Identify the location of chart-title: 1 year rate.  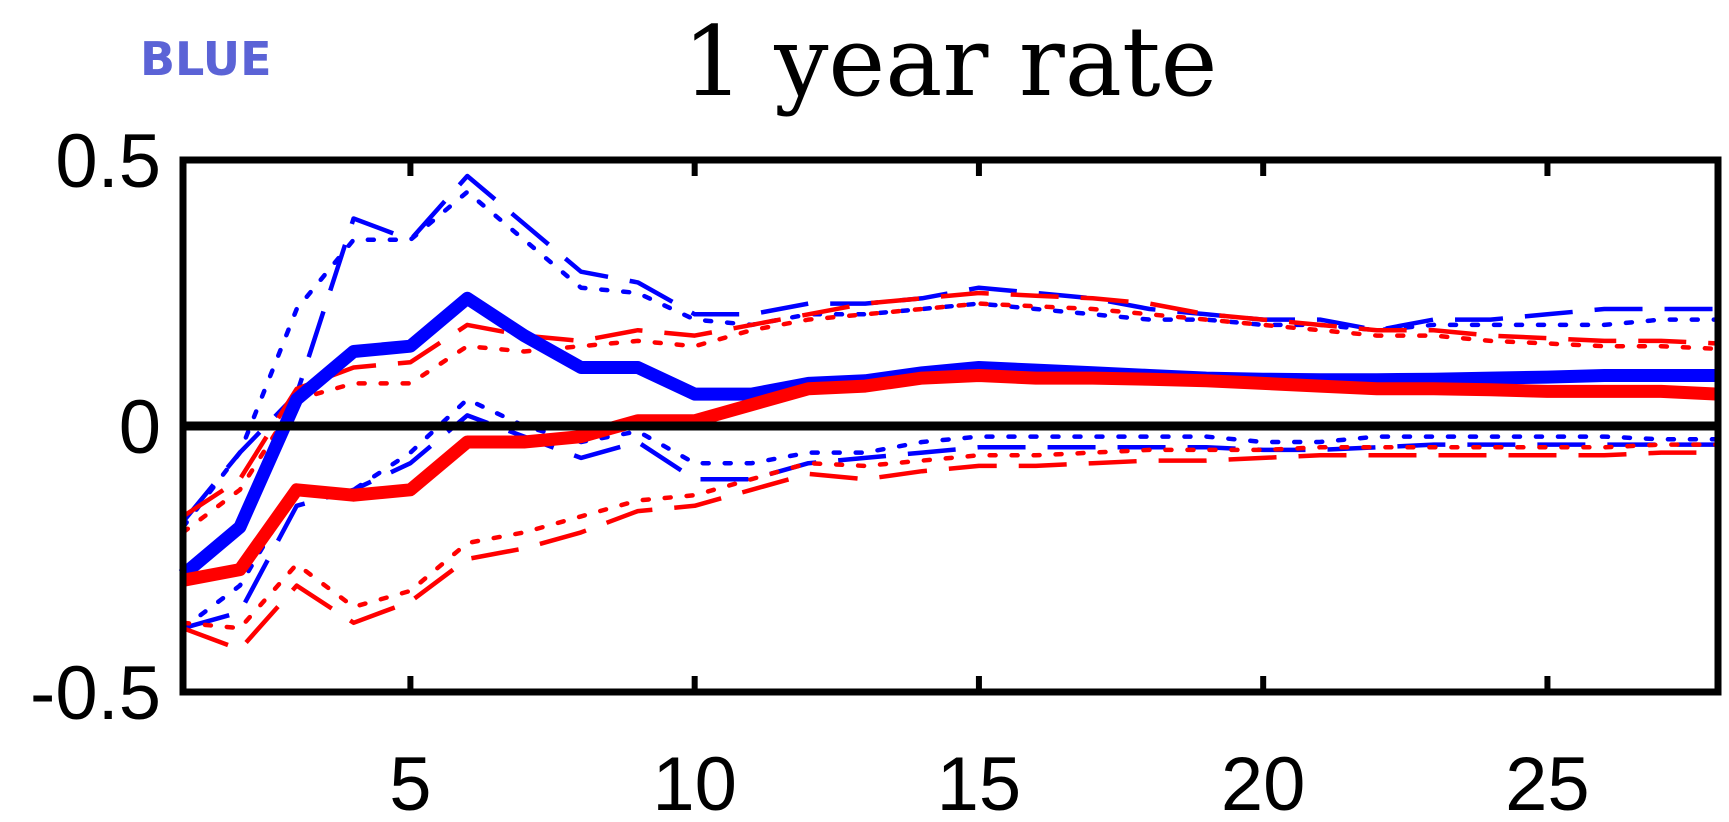
(950, 62).